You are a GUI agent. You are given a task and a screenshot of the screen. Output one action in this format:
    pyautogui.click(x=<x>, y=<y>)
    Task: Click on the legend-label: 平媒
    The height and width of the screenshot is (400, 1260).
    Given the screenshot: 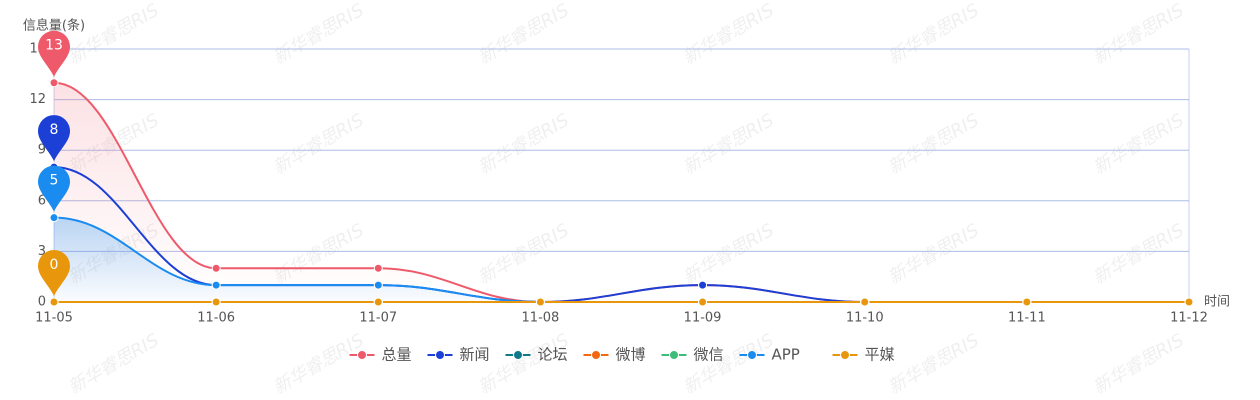 What is the action you would take?
    pyautogui.click(x=880, y=355)
    